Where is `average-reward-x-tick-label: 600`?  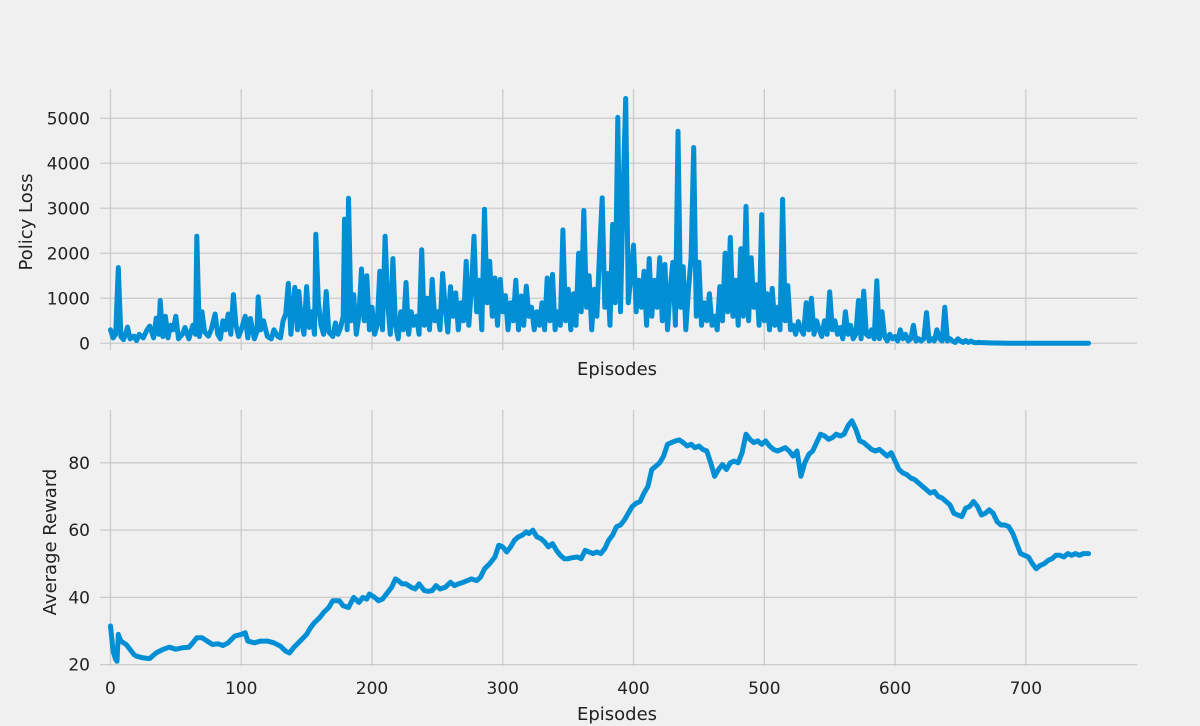 average-reward-x-tick-label: 600 is located at coordinates (895, 689).